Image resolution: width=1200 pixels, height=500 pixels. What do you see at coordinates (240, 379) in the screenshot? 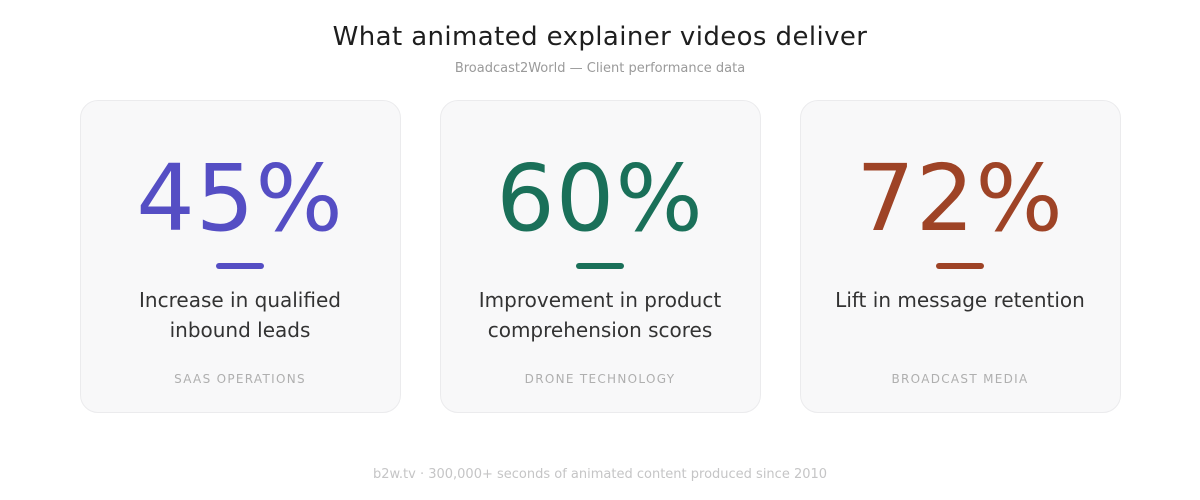
I see `stat-category-label: SAAS OPERATIONS` at bounding box center [240, 379].